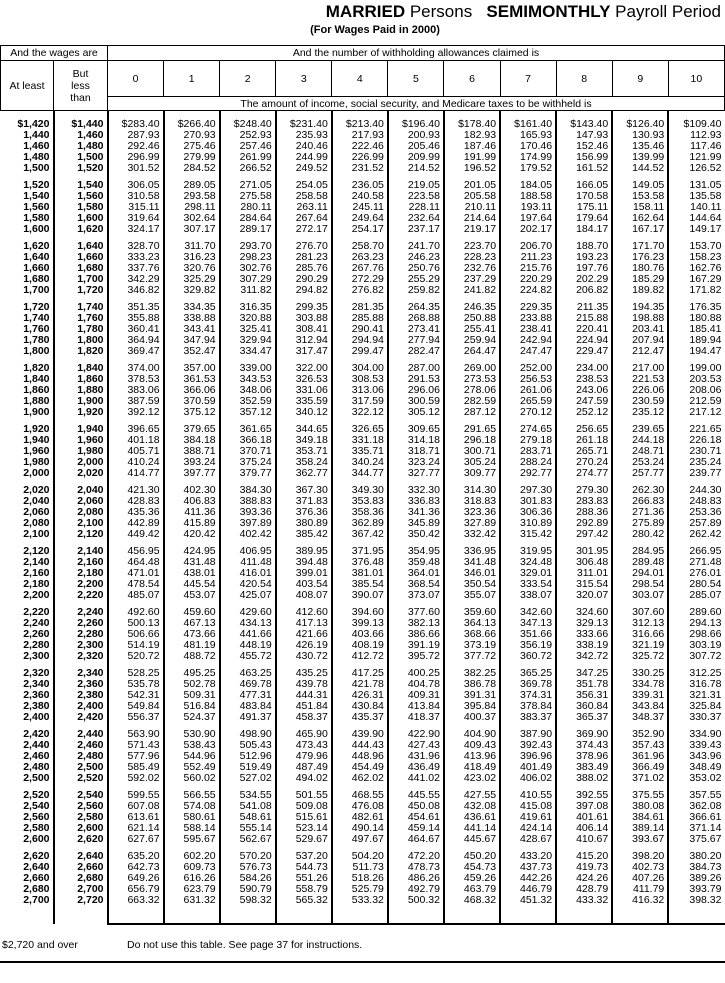 The image size is (725, 983). What do you see at coordinates (135, 792) in the screenshot?
I see `withholding-amount: 599.55` at bounding box center [135, 792].